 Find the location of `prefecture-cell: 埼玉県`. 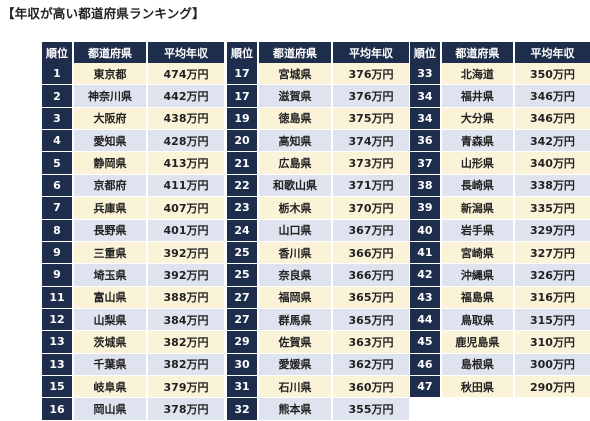

prefecture-cell: 埼玉県 is located at coordinates (111, 275).